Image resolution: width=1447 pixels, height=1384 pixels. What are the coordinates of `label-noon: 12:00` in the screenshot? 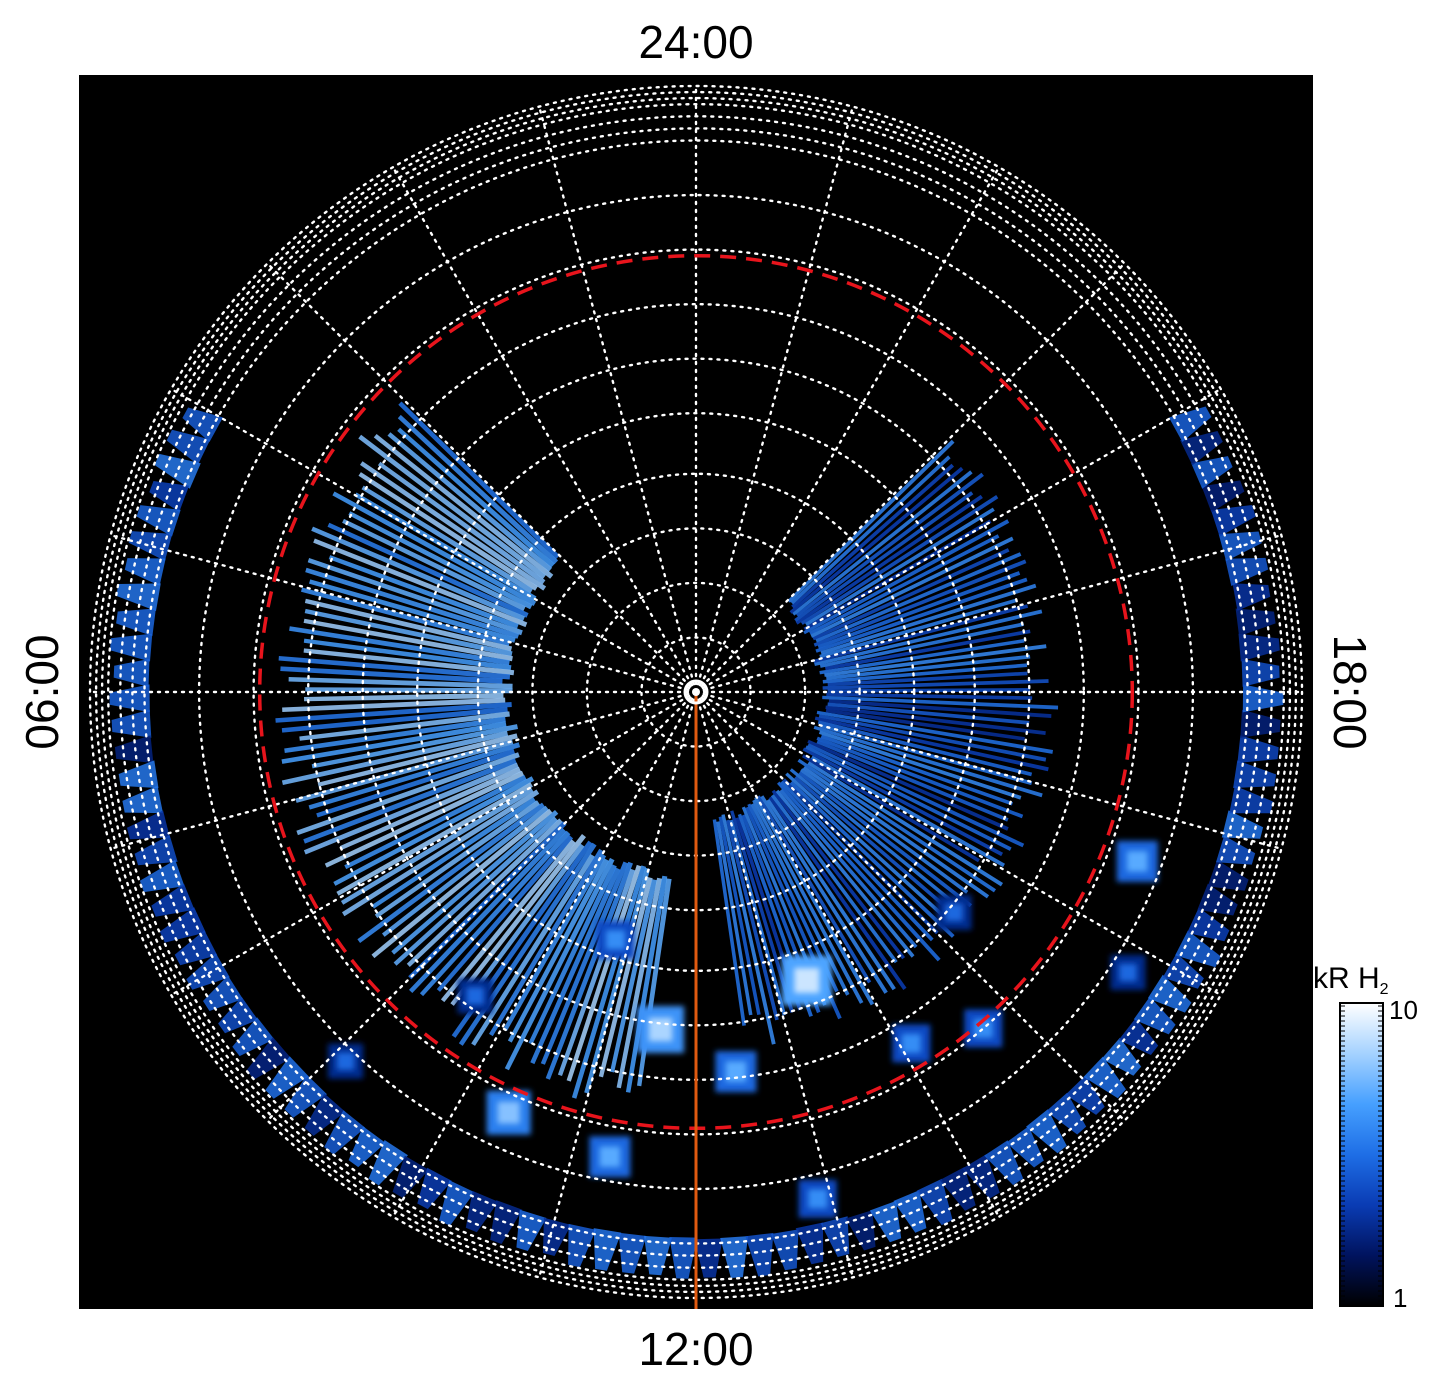 It's located at (695, 1349).